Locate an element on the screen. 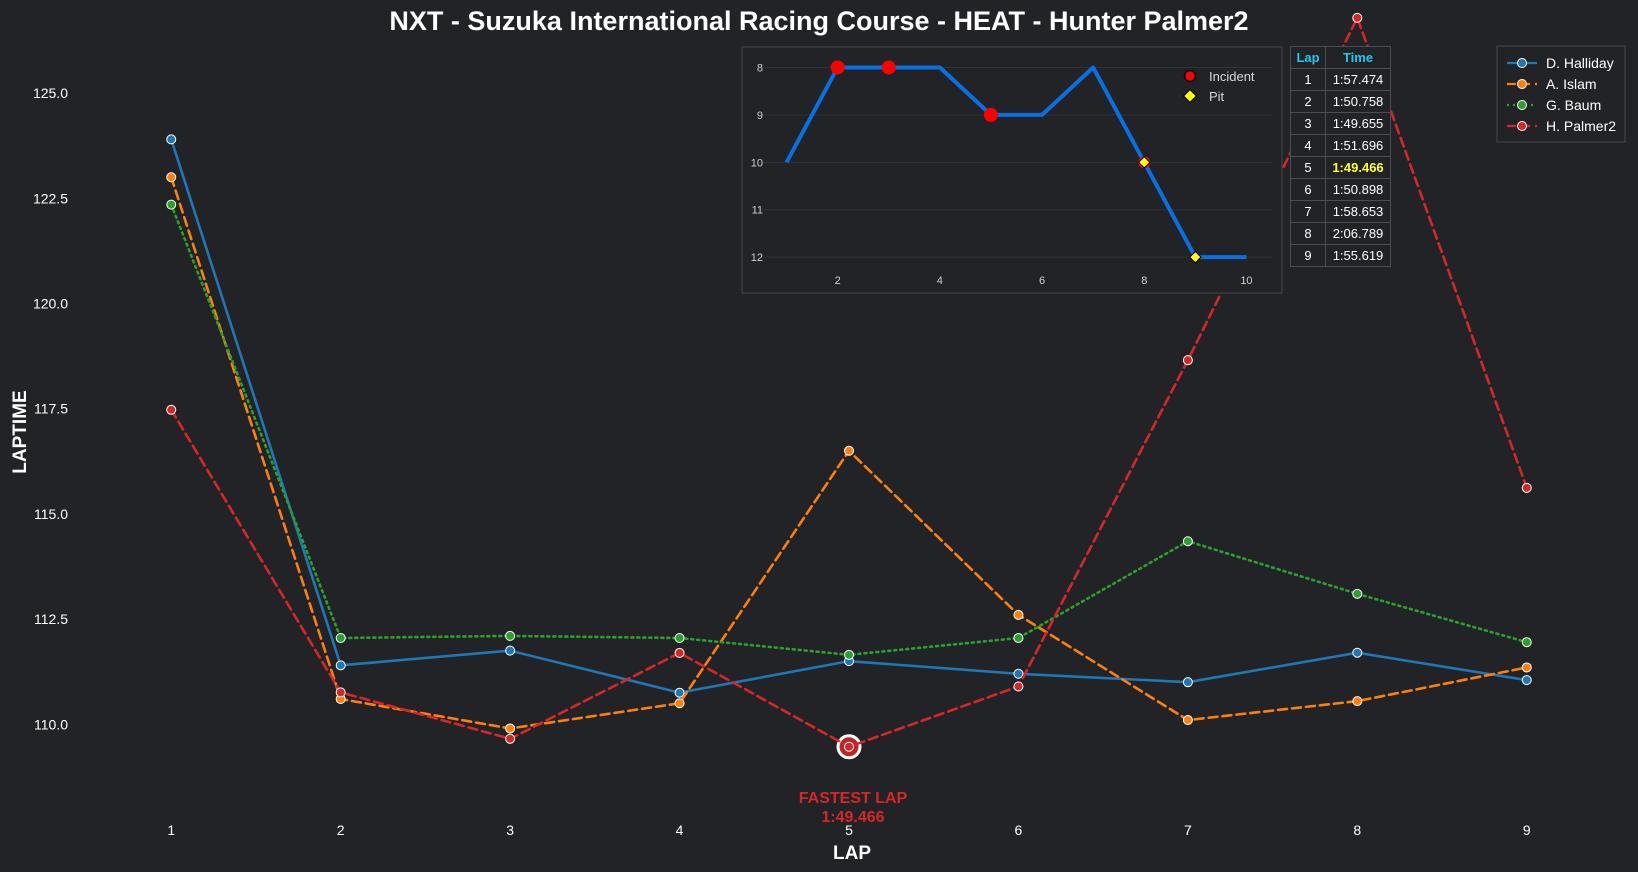 The width and height of the screenshot is (1638, 872). y-tick-label: 110.0 is located at coordinates (51, 724).